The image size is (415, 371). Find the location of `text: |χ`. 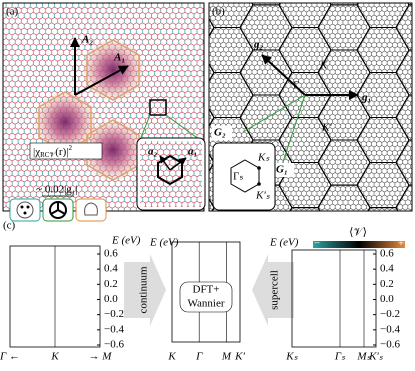

text: |χ is located at coordinates (36, 152).